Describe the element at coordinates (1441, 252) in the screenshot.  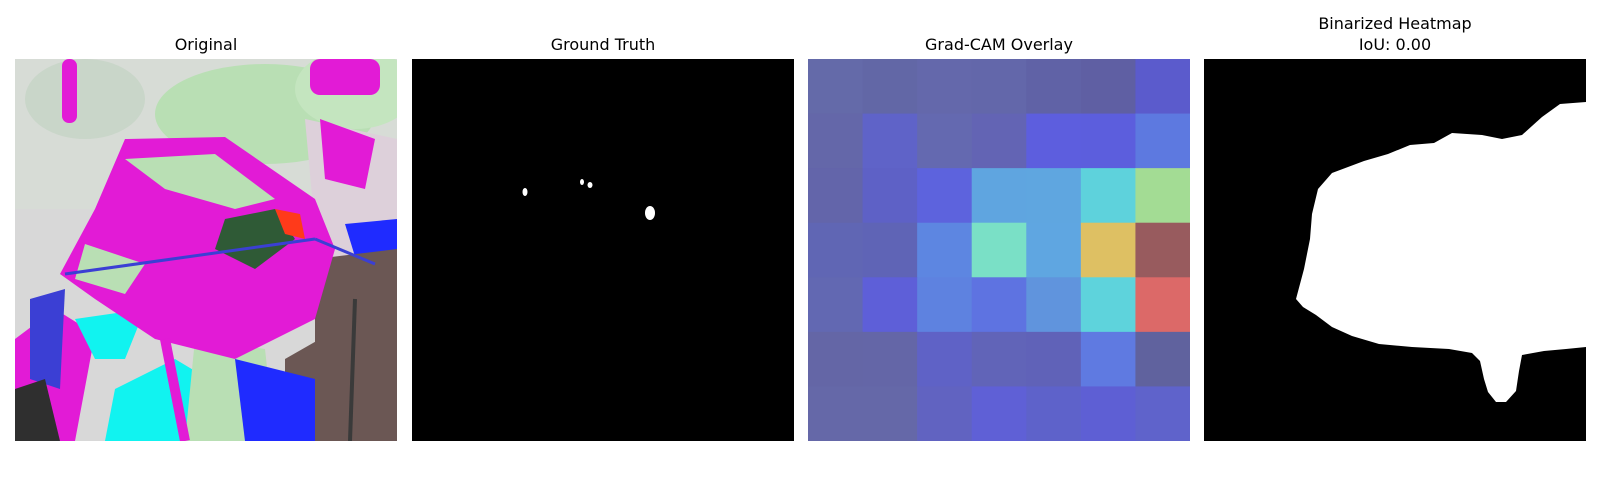
I see `binarized-region` at that location.